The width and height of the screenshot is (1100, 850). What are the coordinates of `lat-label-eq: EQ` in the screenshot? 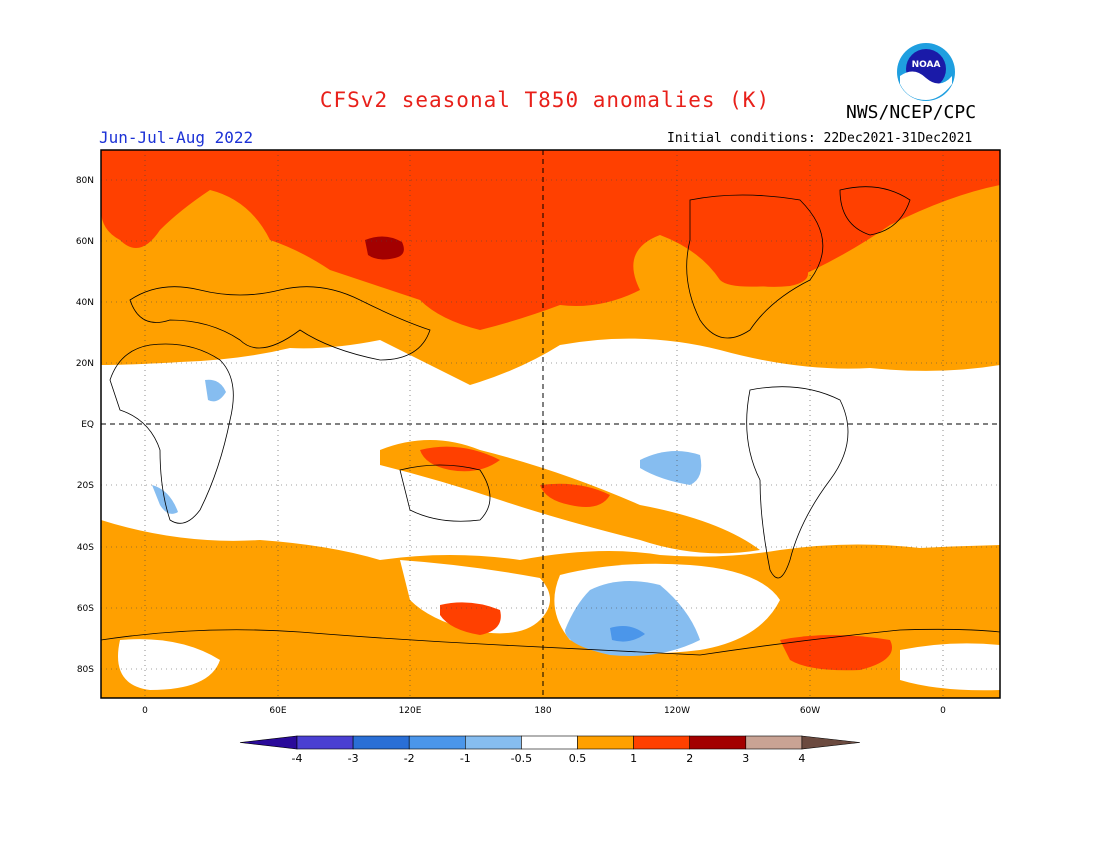 It's located at (87, 425).